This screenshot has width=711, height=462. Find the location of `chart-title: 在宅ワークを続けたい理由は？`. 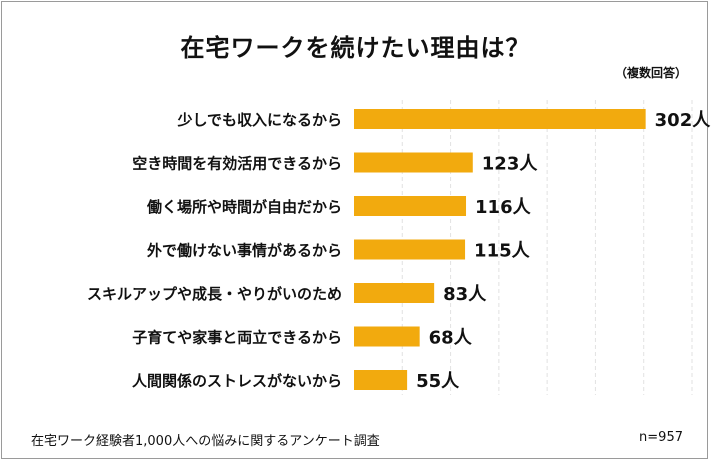

chart-title: 在宅ワークを続けたい理由は？ is located at coordinates (355, 48).